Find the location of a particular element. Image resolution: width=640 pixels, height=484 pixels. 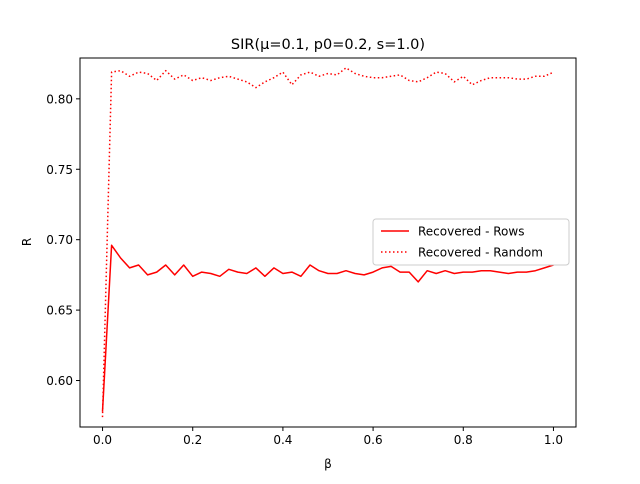

x-axis-ticks: 0.0 0.2 0.4 0.6 0.8 1.0 is located at coordinates (328, 437).